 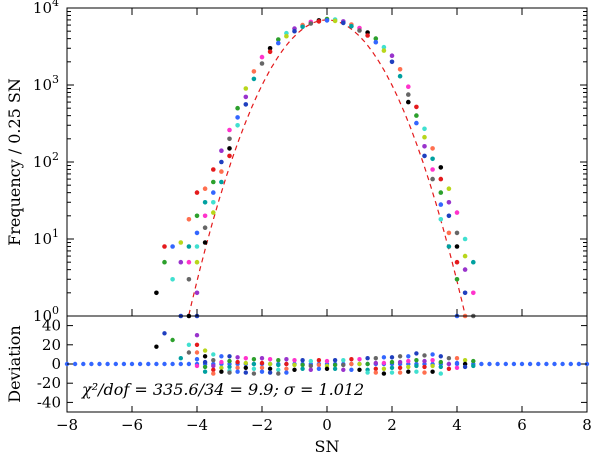 What do you see at coordinates (132, 425) in the screenshot?
I see `x-tick-label: −6` at bounding box center [132, 425].